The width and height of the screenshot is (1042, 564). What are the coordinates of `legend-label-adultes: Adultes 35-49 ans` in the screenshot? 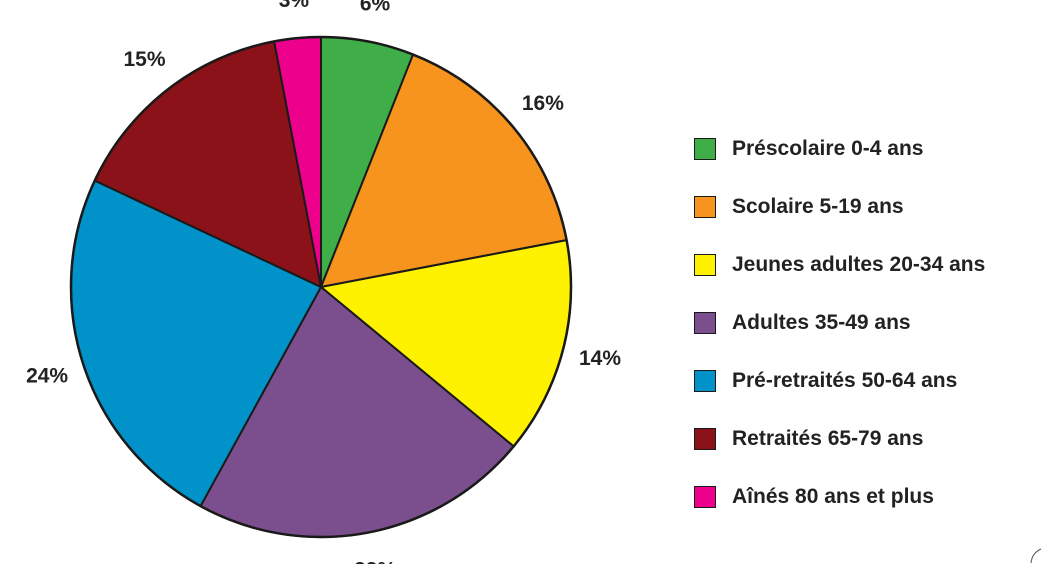 It's located at (821, 322).